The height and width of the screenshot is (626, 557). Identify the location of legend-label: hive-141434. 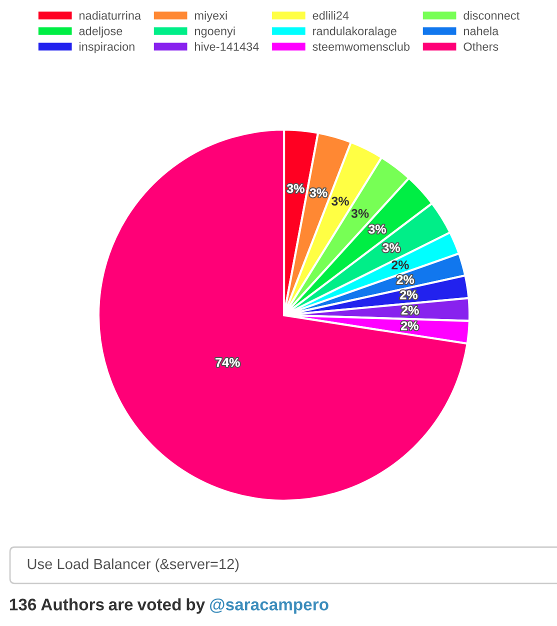
(227, 46).